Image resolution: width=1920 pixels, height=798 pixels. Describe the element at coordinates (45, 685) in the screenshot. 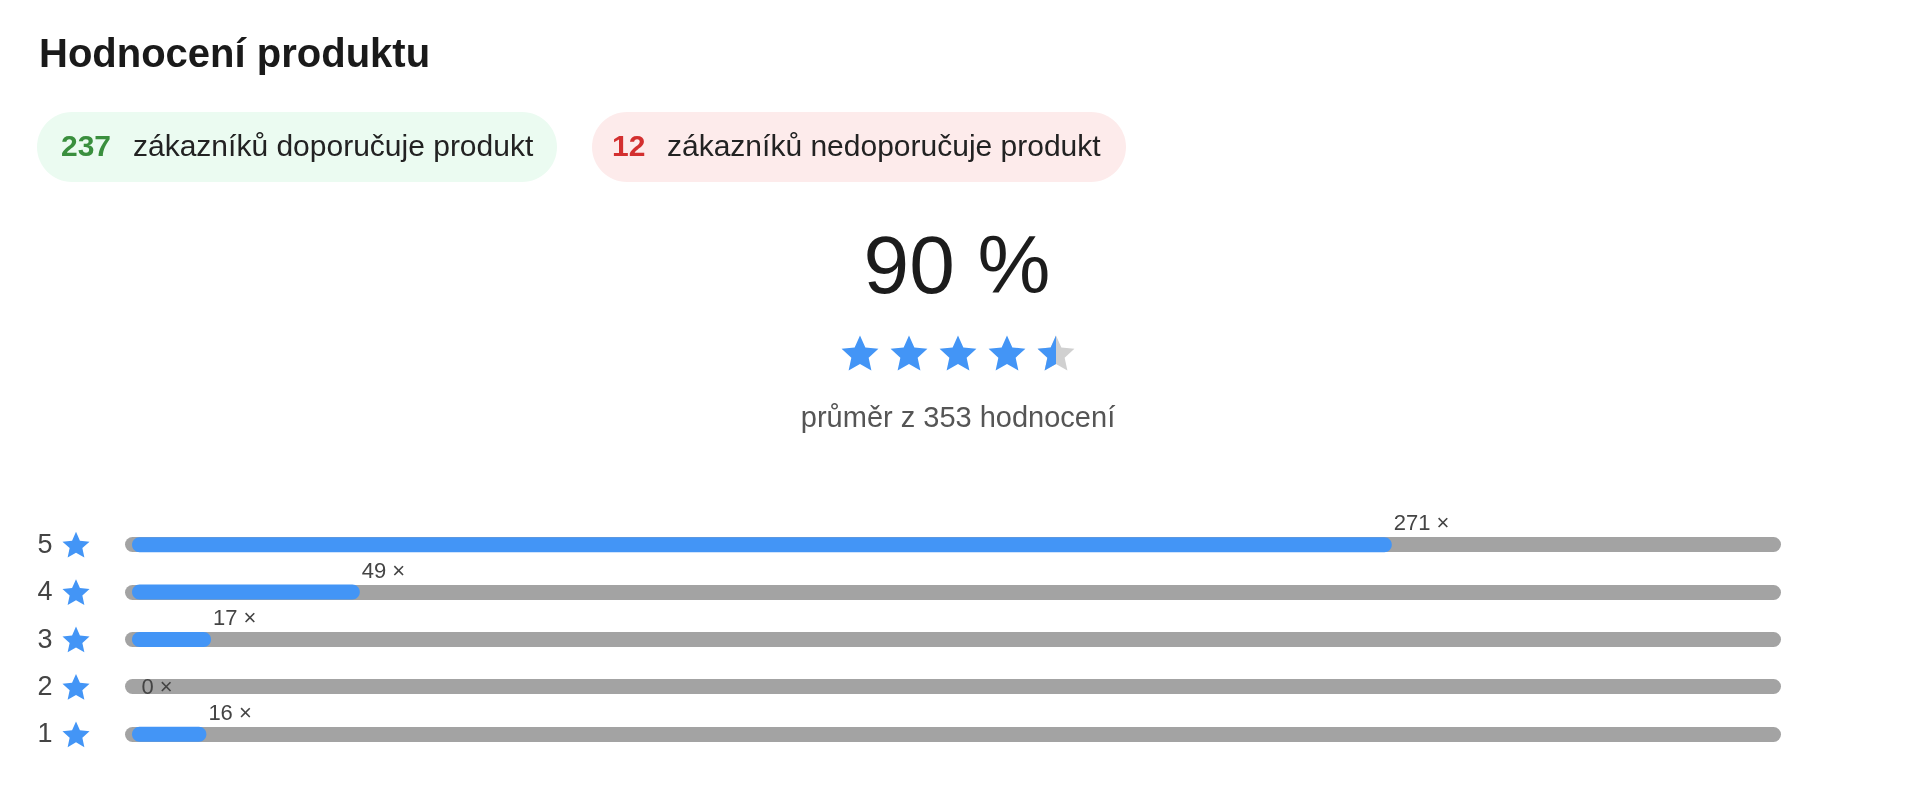

I see `y-tick-label: 2` at that location.